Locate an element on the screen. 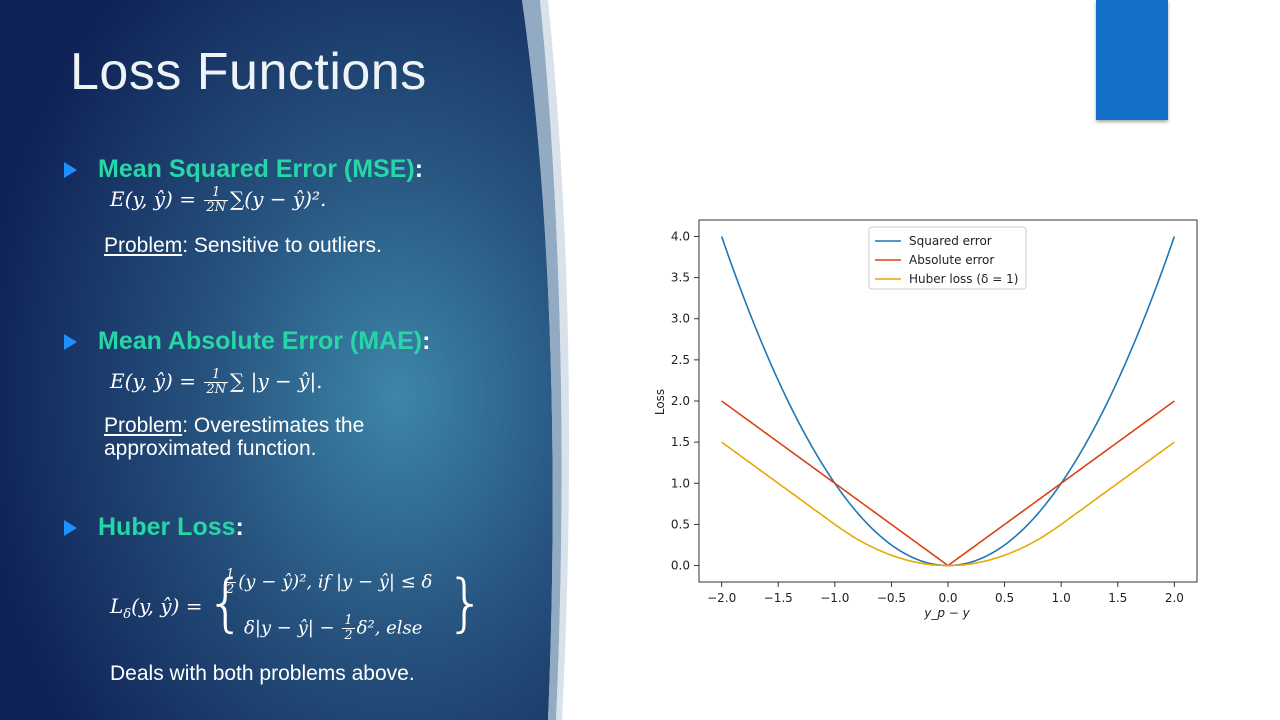 The width and height of the screenshot is (1280, 720). huber-case1: 1 2 (y − ŷ)², if |y − ŷ| ≤ δ is located at coordinates (327, 582).